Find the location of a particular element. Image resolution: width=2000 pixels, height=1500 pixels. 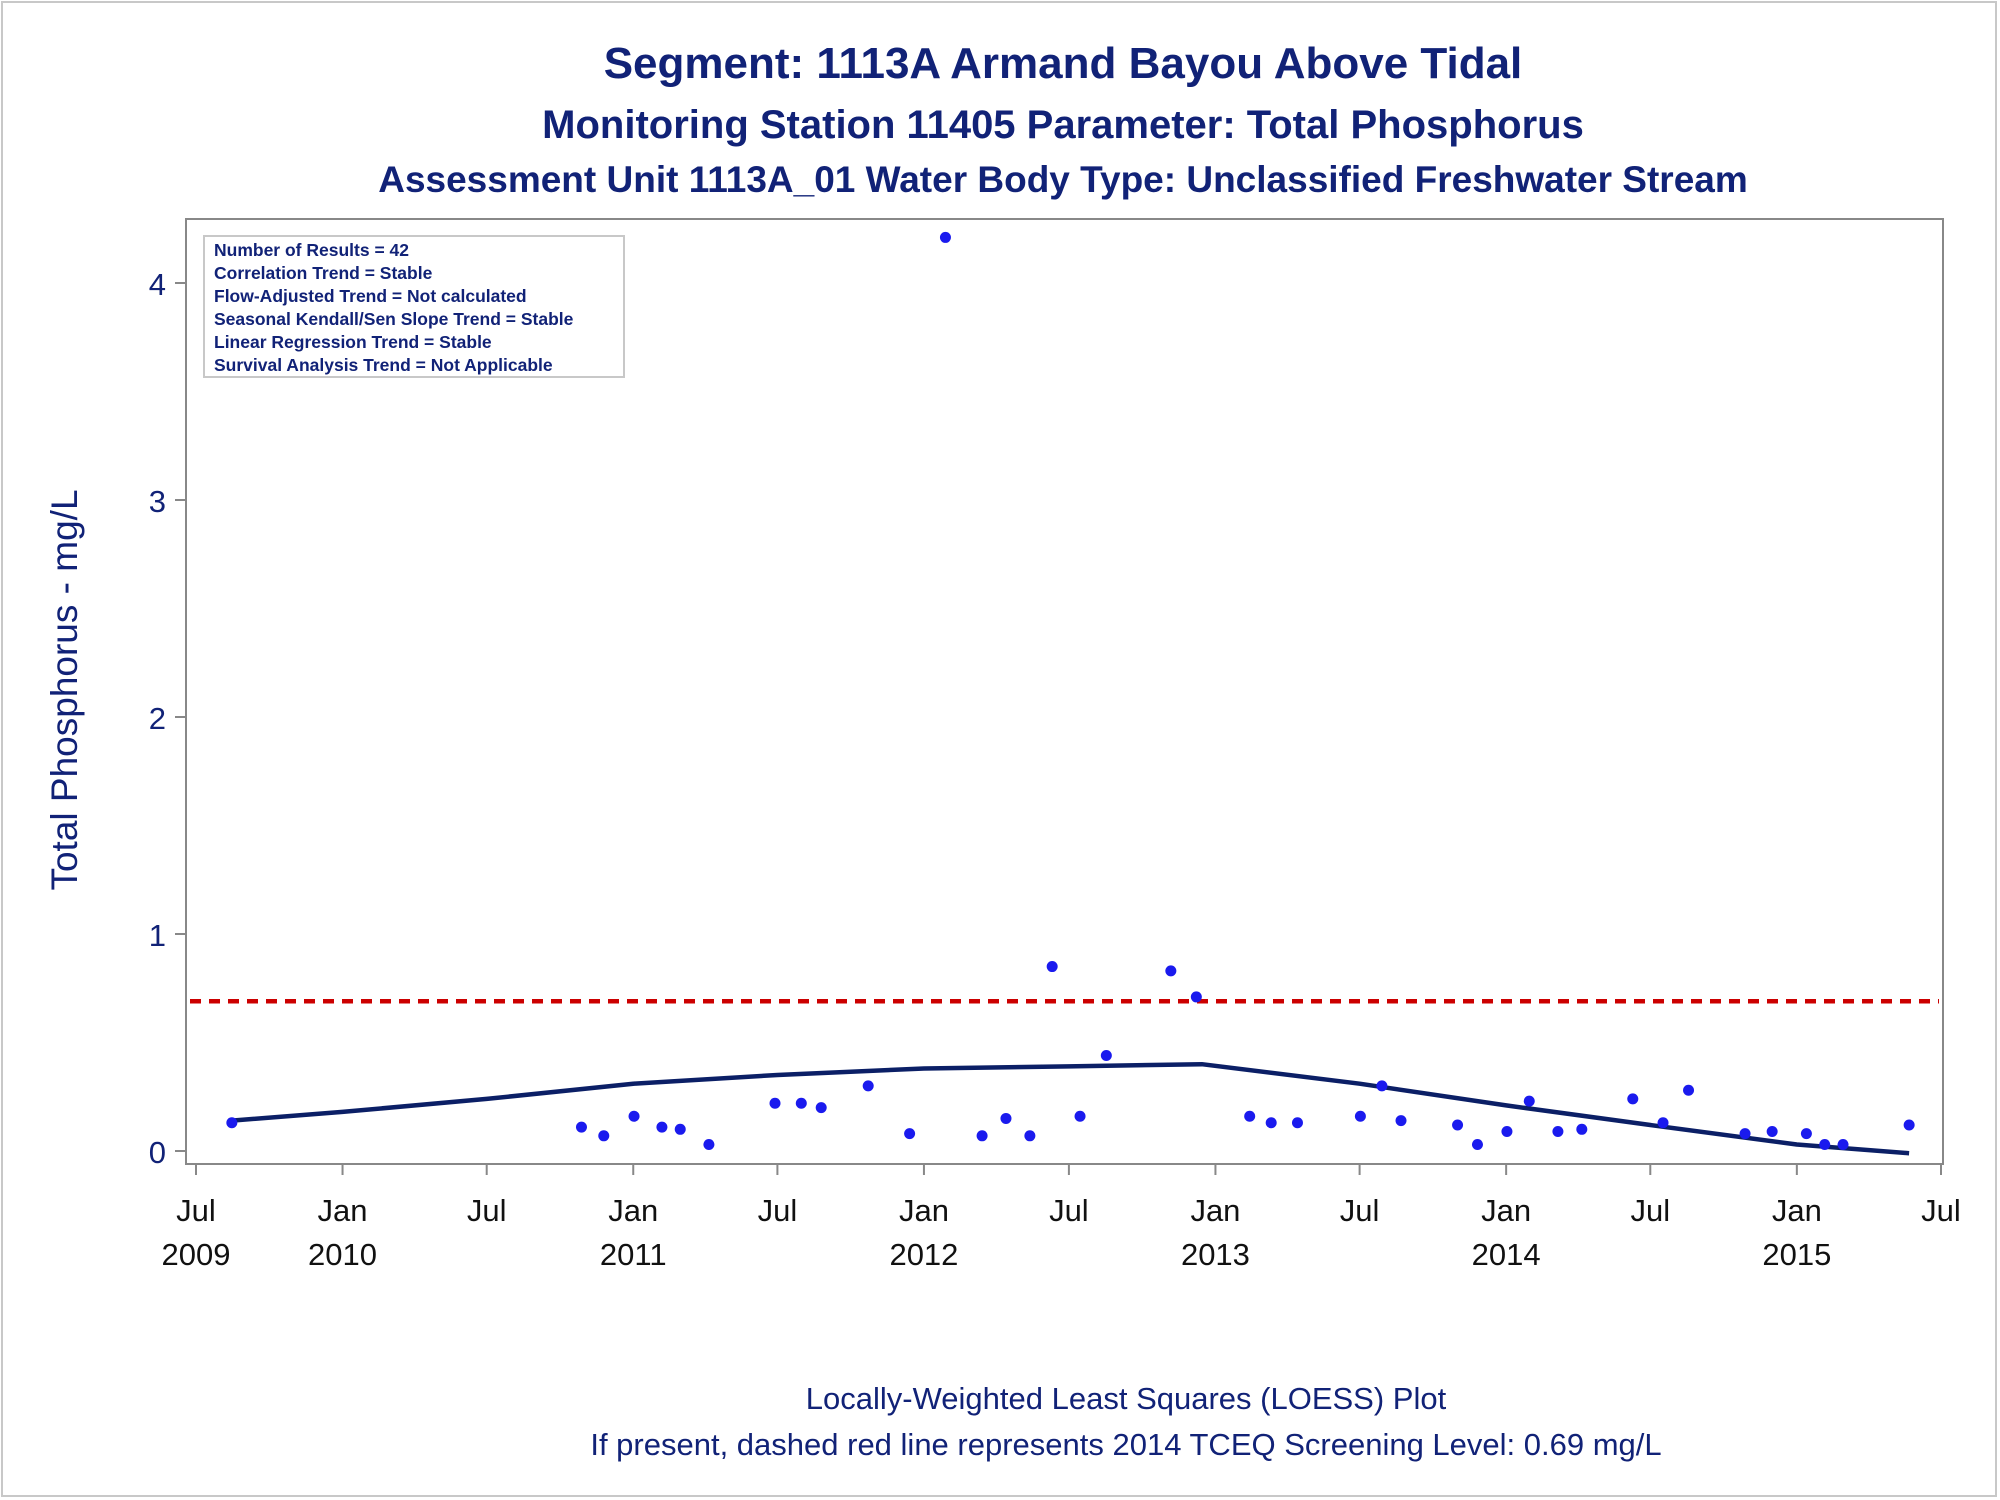

y-tick-label: 2 is located at coordinates (157, 718).